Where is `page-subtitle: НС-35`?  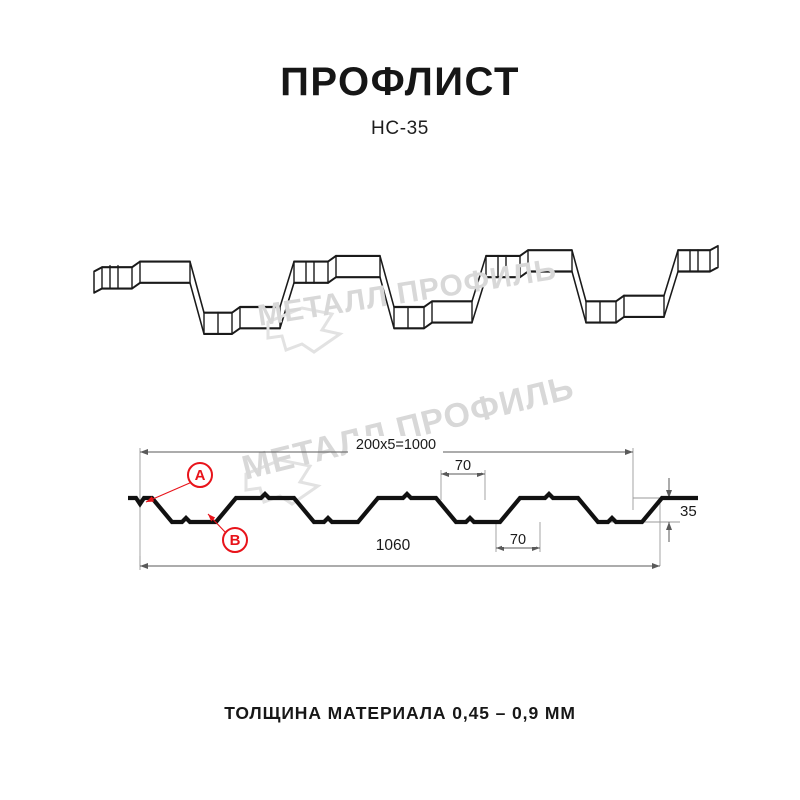 page-subtitle: НС-35 is located at coordinates (400, 128).